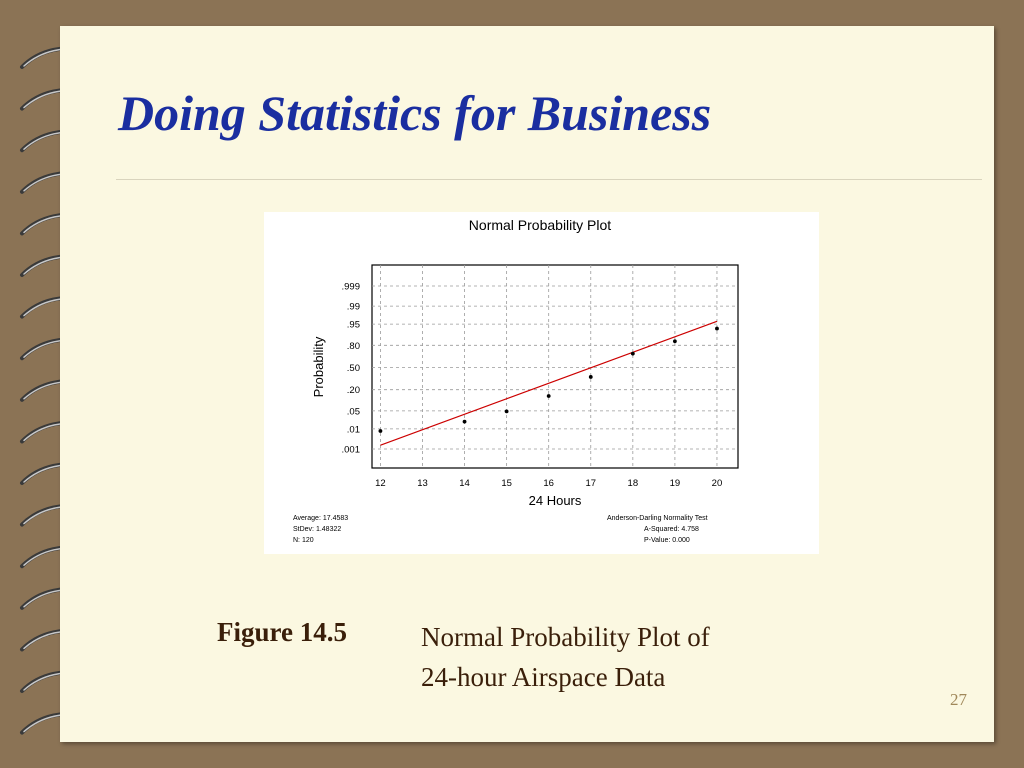  What do you see at coordinates (555, 500) in the screenshot?
I see `x-axis-label: 24 Hours` at bounding box center [555, 500].